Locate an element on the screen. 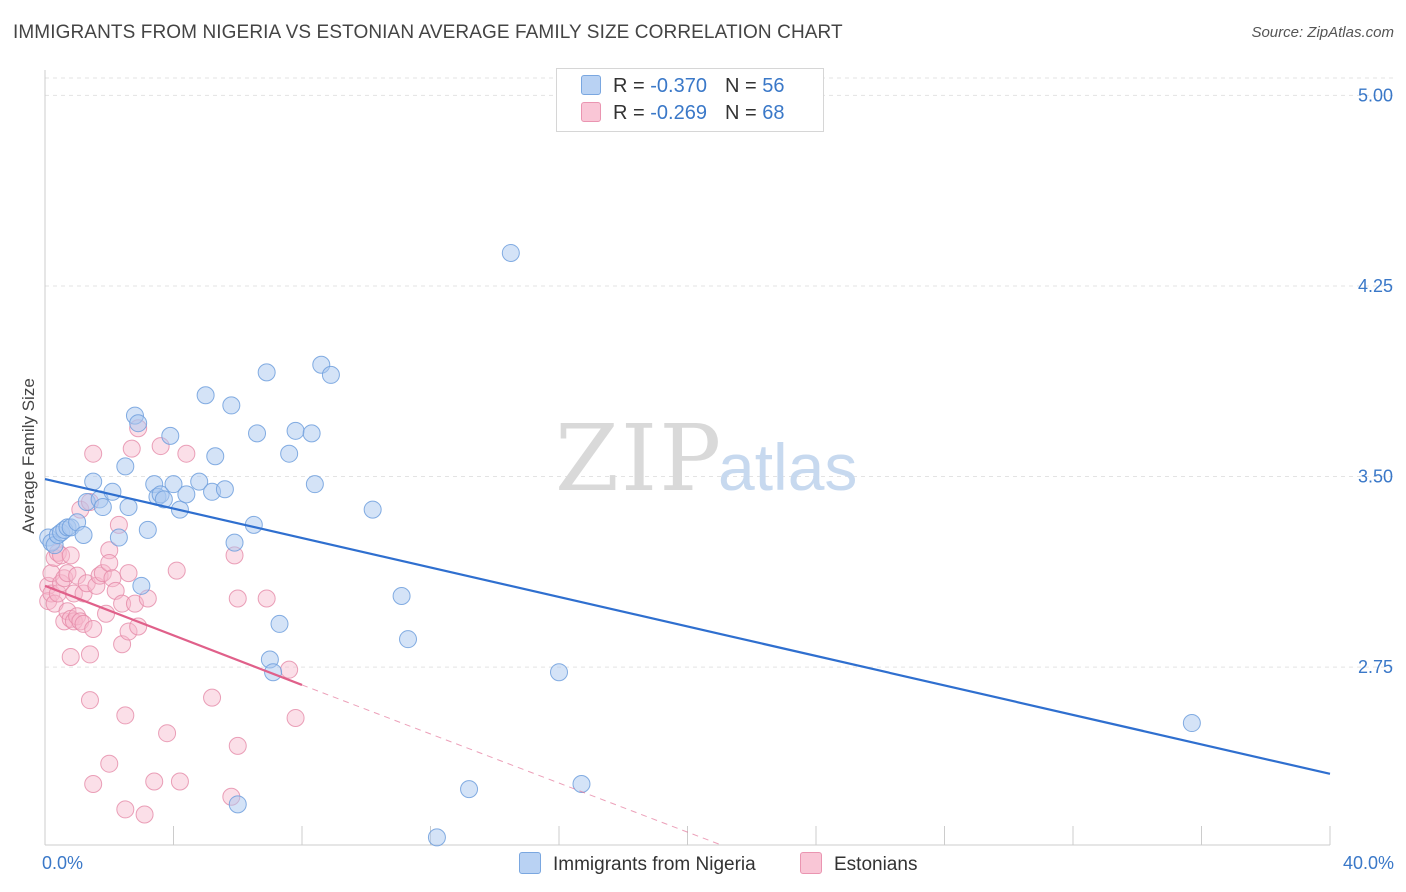 This screenshot has height=892, width=1406. y-tick-label-3: 5.00 is located at coordinates (1375, 95).